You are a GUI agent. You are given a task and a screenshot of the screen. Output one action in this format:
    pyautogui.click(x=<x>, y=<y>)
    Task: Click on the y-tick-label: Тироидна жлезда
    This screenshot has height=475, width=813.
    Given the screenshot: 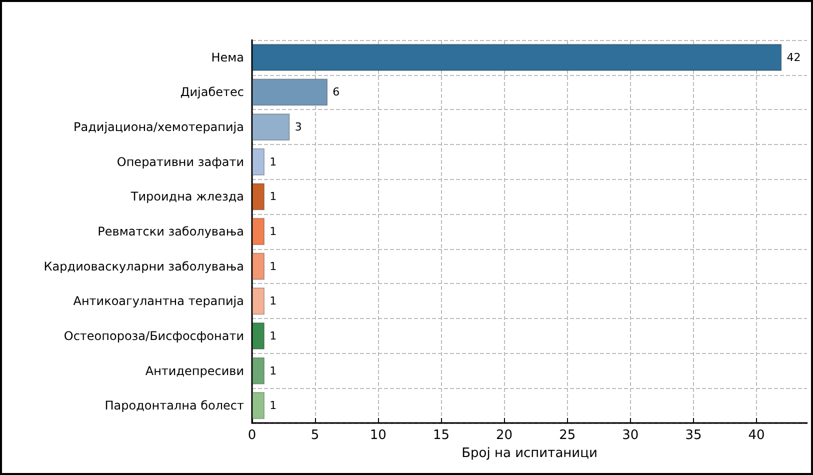 What is the action you would take?
    pyautogui.click(x=187, y=197)
    